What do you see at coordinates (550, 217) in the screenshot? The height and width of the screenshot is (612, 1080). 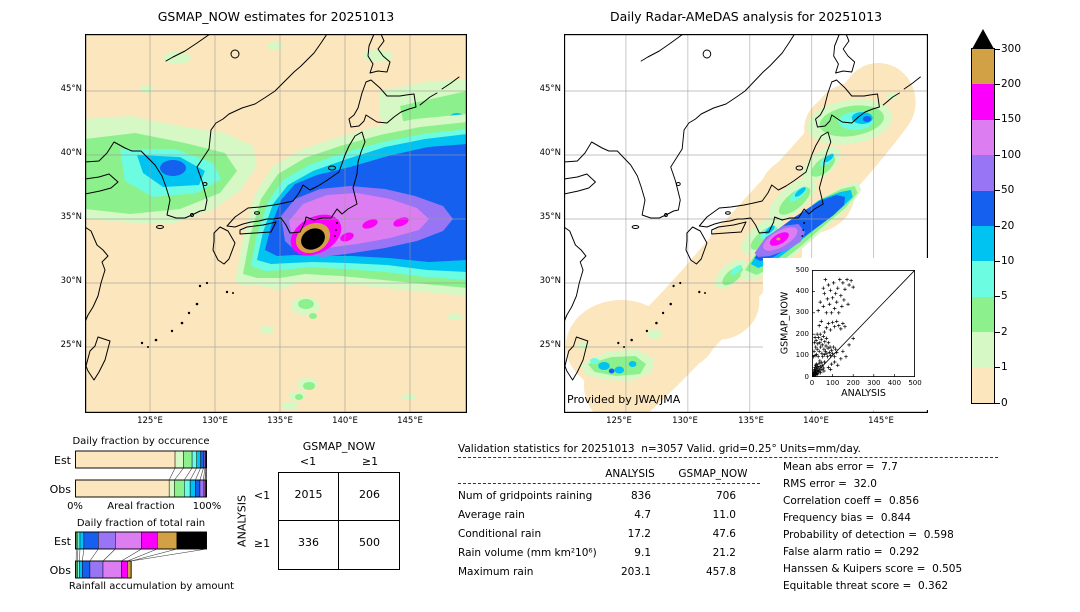 I see `lat-tick-label: 35°N` at bounding box center [550, 217].